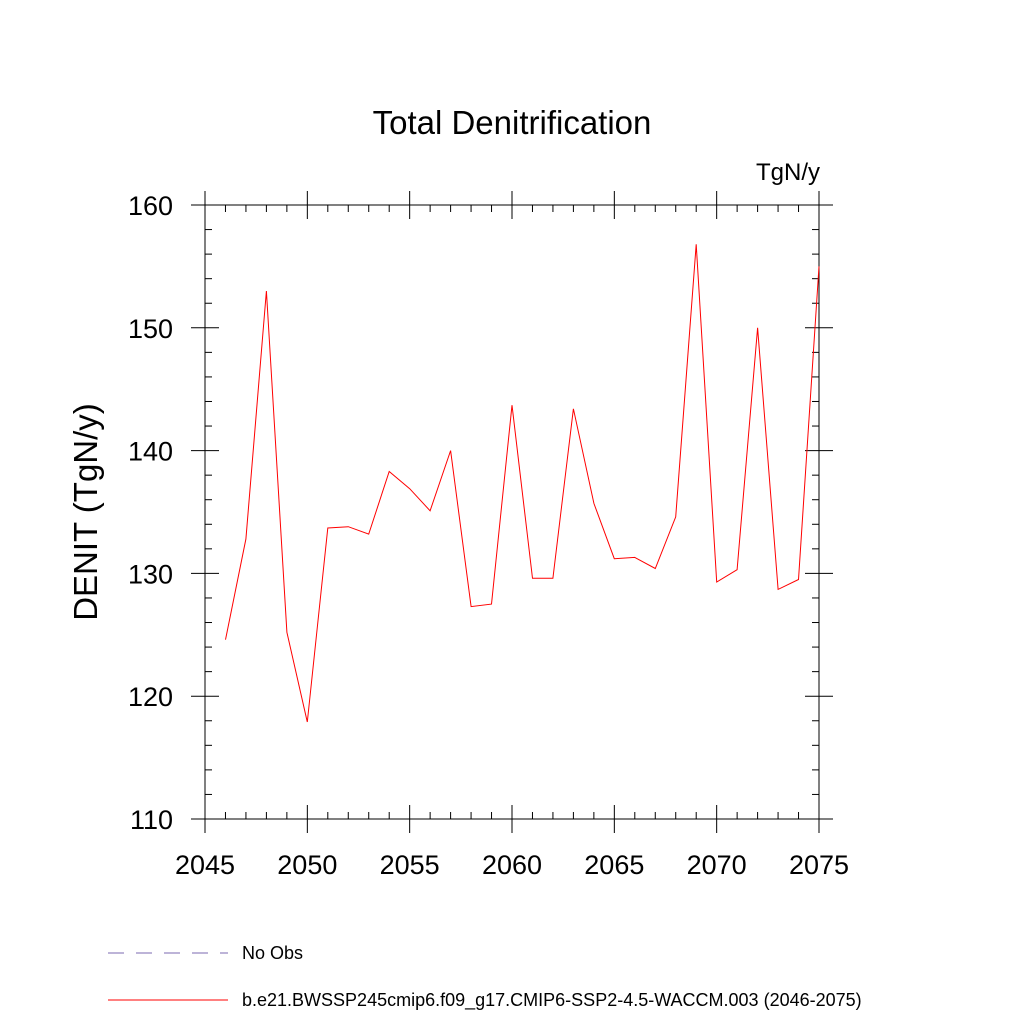  Describe the element at coordinates (150, 452) in the screenshot. I see `y-tick-label: 140` at that location.